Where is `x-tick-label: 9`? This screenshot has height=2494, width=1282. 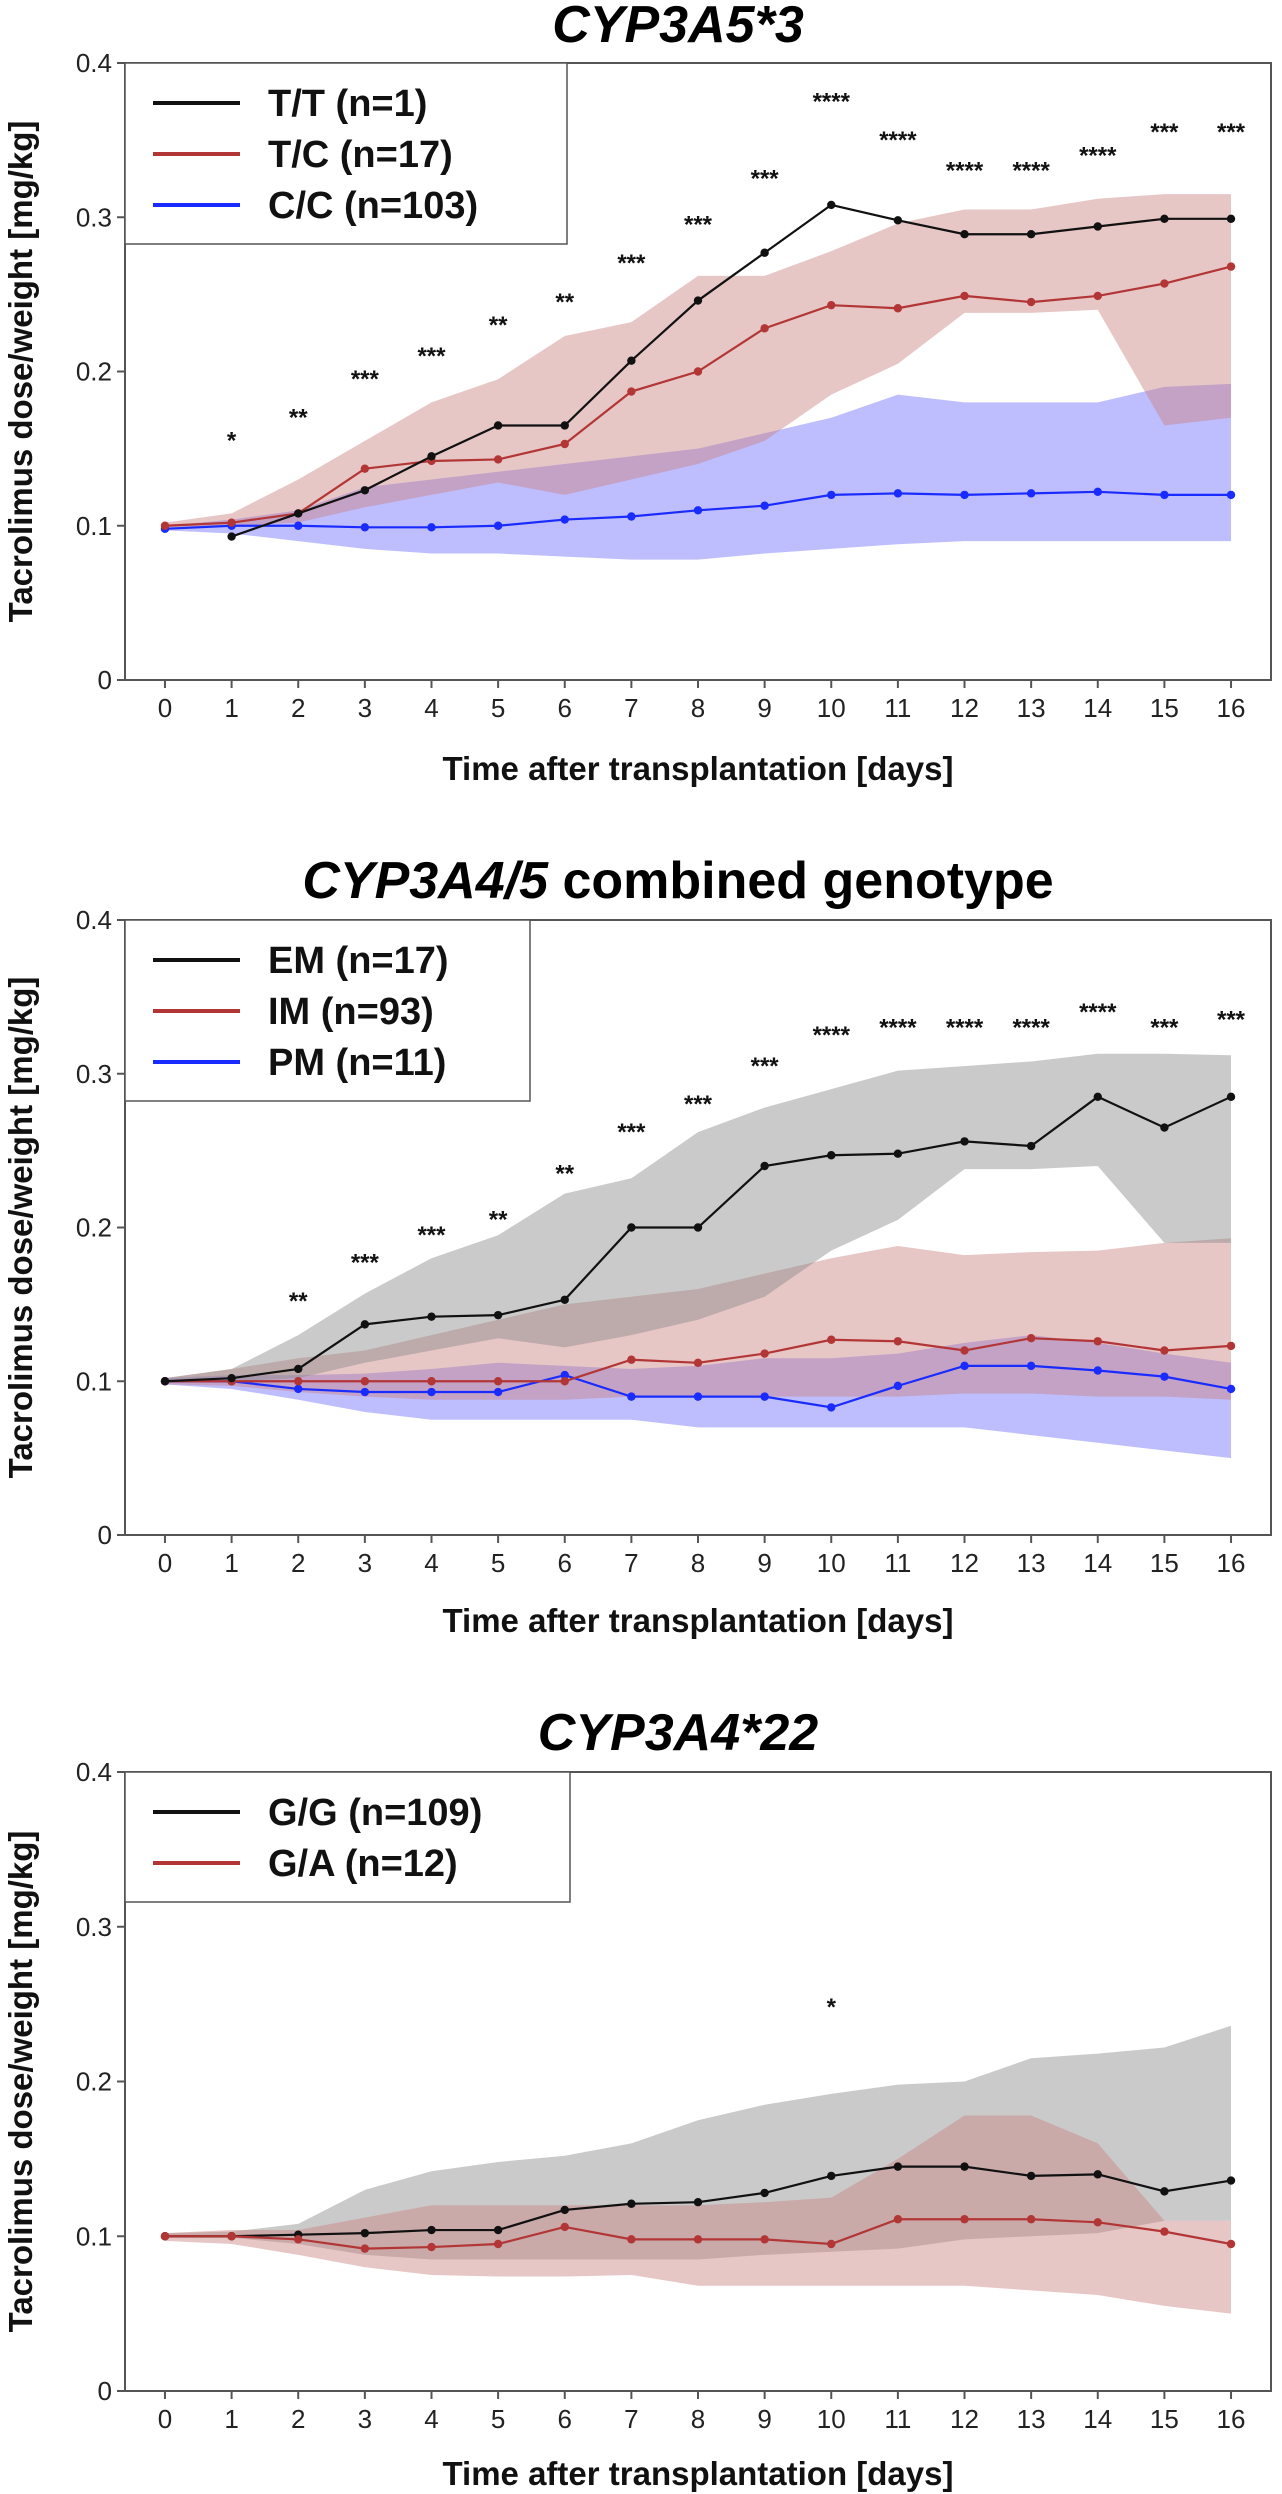
x-tick-label: 9 is located at coordinates (764, 1563).